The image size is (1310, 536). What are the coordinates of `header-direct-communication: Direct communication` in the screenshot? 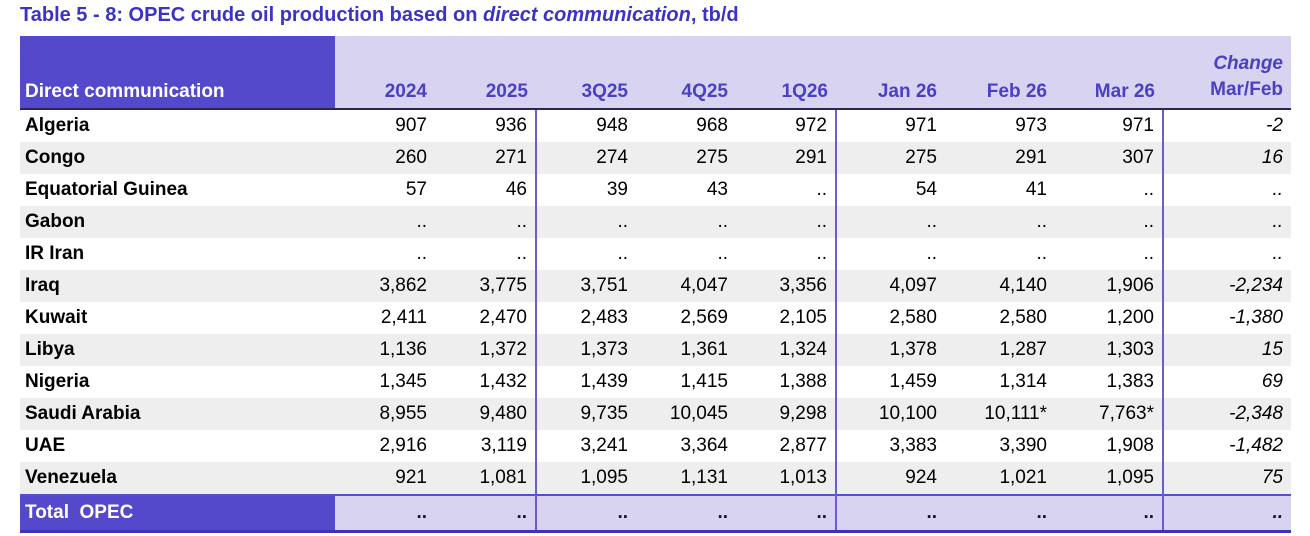 It's located at (177, 73).